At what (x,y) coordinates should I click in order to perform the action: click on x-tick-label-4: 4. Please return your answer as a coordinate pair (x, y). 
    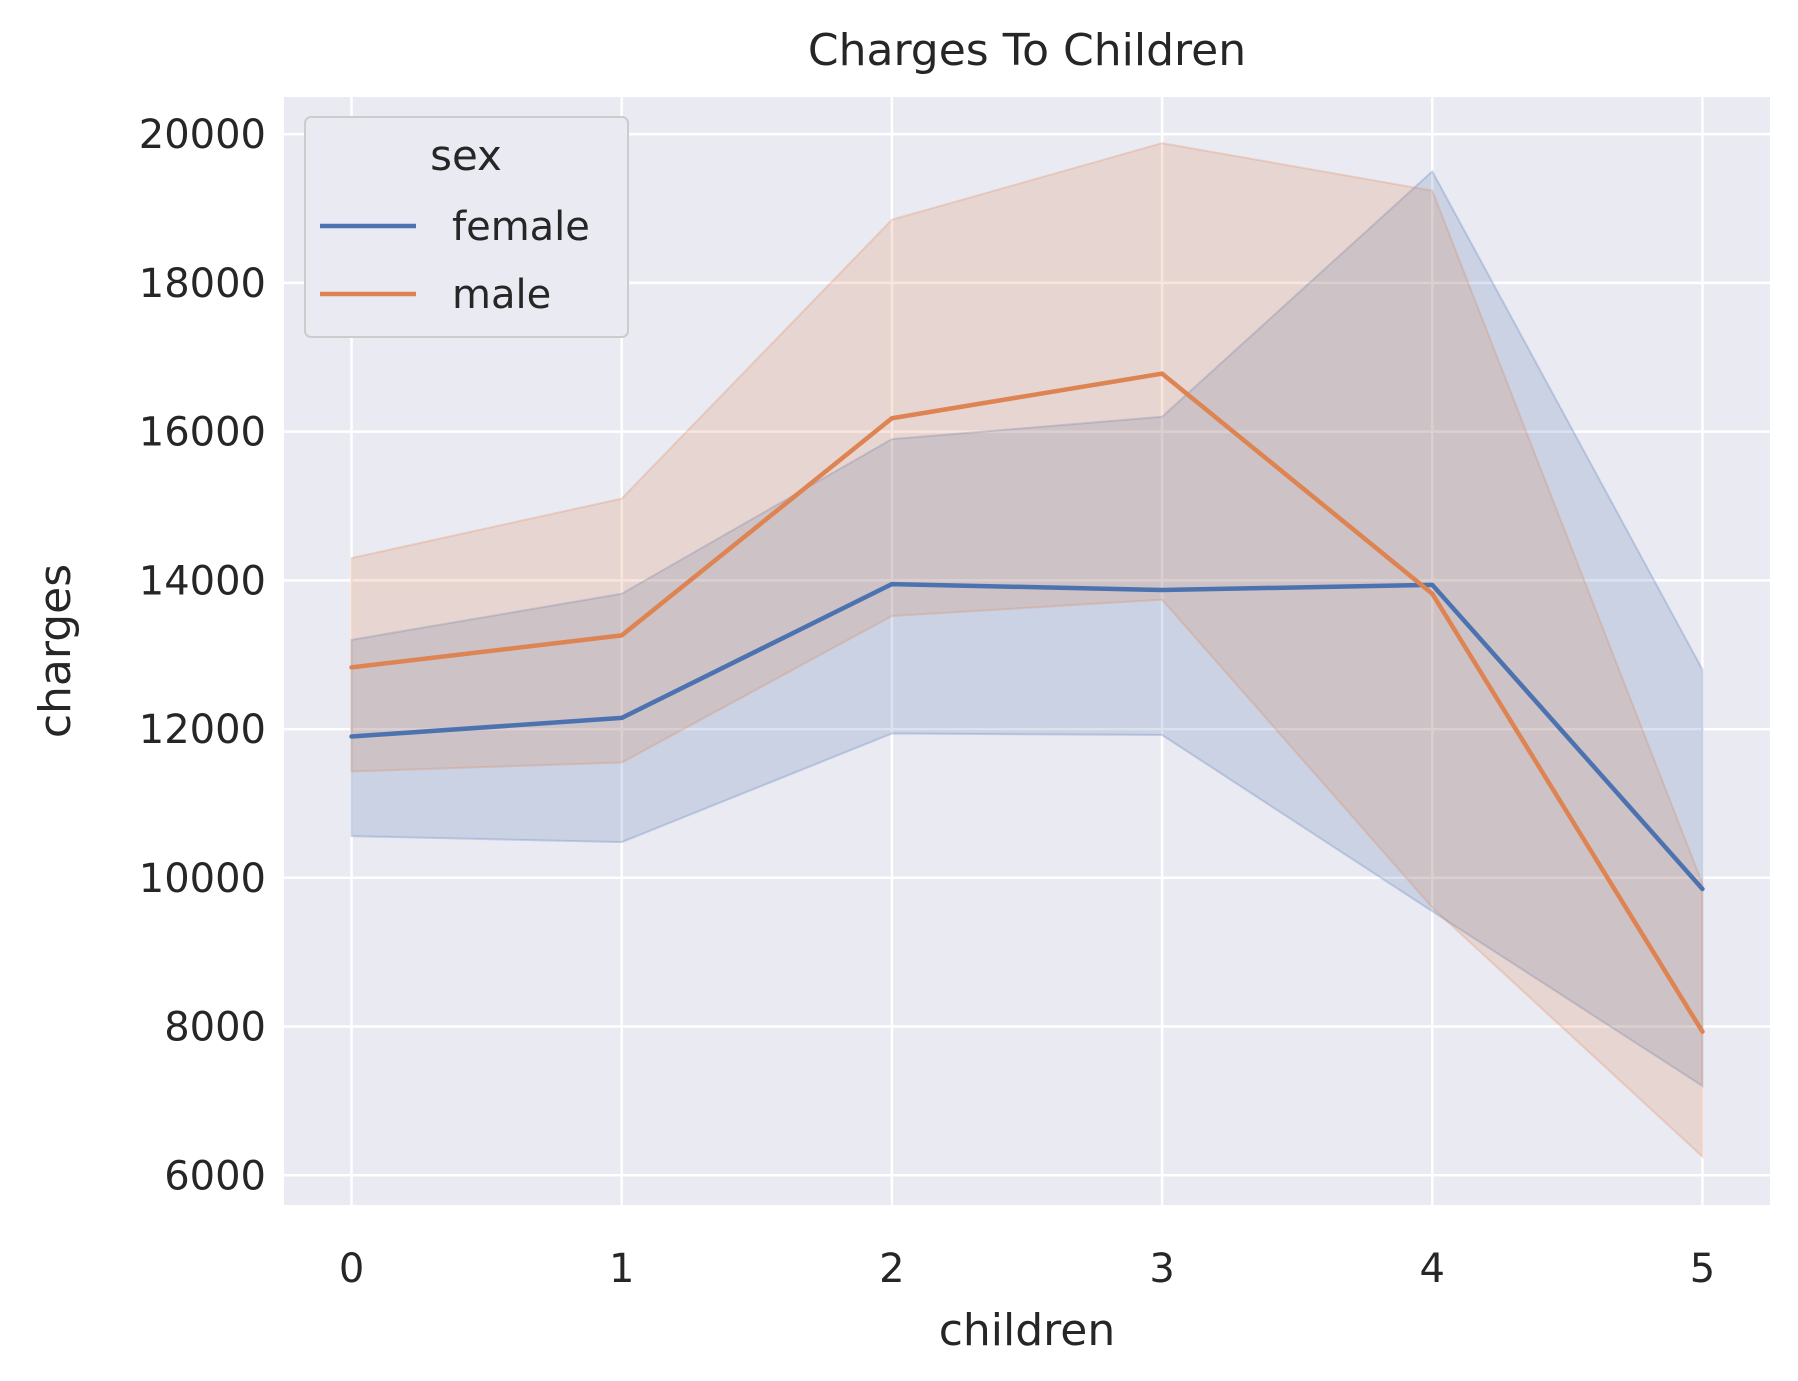
    Looking at the image, I should click on (1432, 1269).